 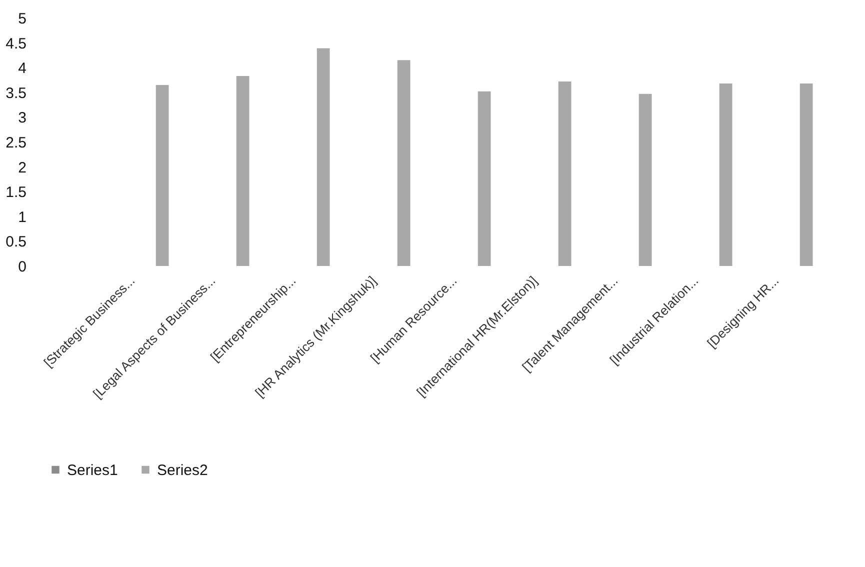 I want to click on legend-label: Series1, so click(x=92, y=470).